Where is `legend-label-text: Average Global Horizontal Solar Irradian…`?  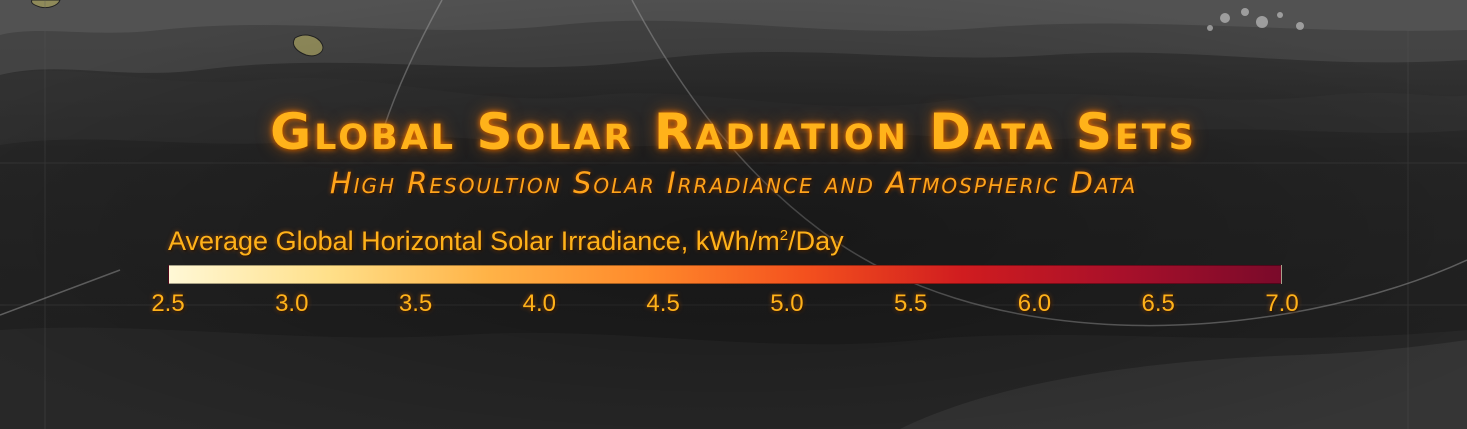
legend-label-text: Average Global Horizontal Solar Irradian… is located at coordinates (474, 241).